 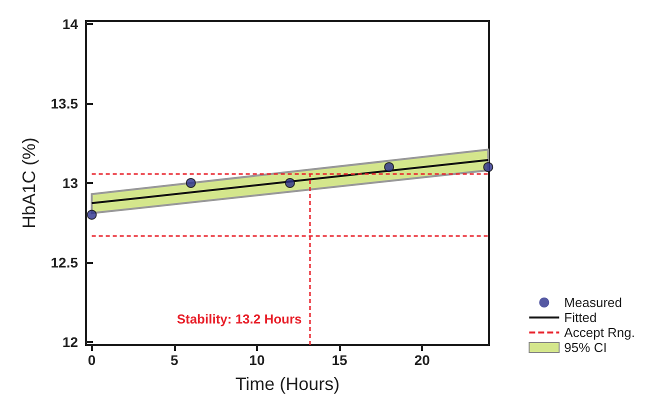 What do you see at coordinates (287, 384) in the screenshot?
I see `x-axis-title: Time (Hours)` at bounding box center [287, 384].